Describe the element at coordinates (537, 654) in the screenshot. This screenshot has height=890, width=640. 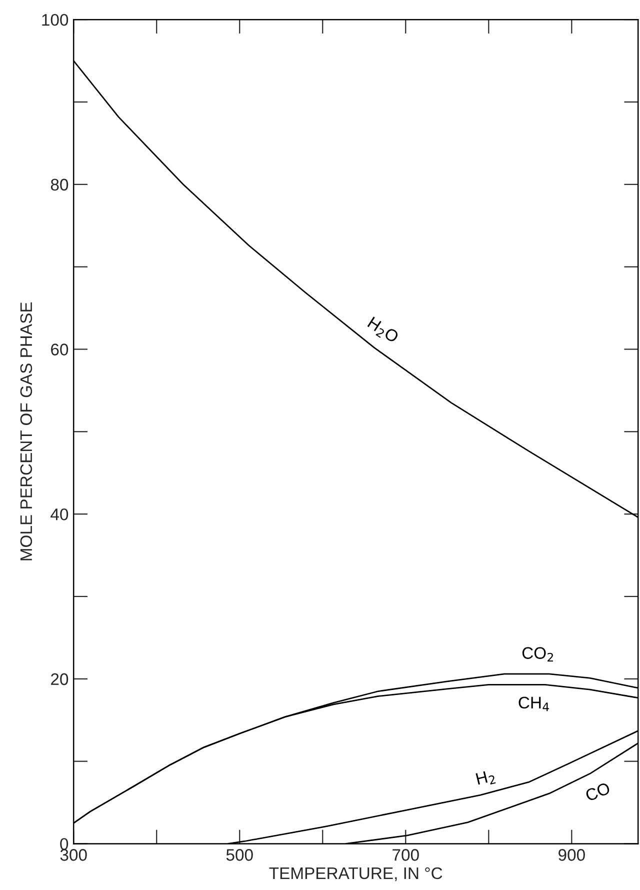
I see `series-label: CO$_{2}$` at that location.